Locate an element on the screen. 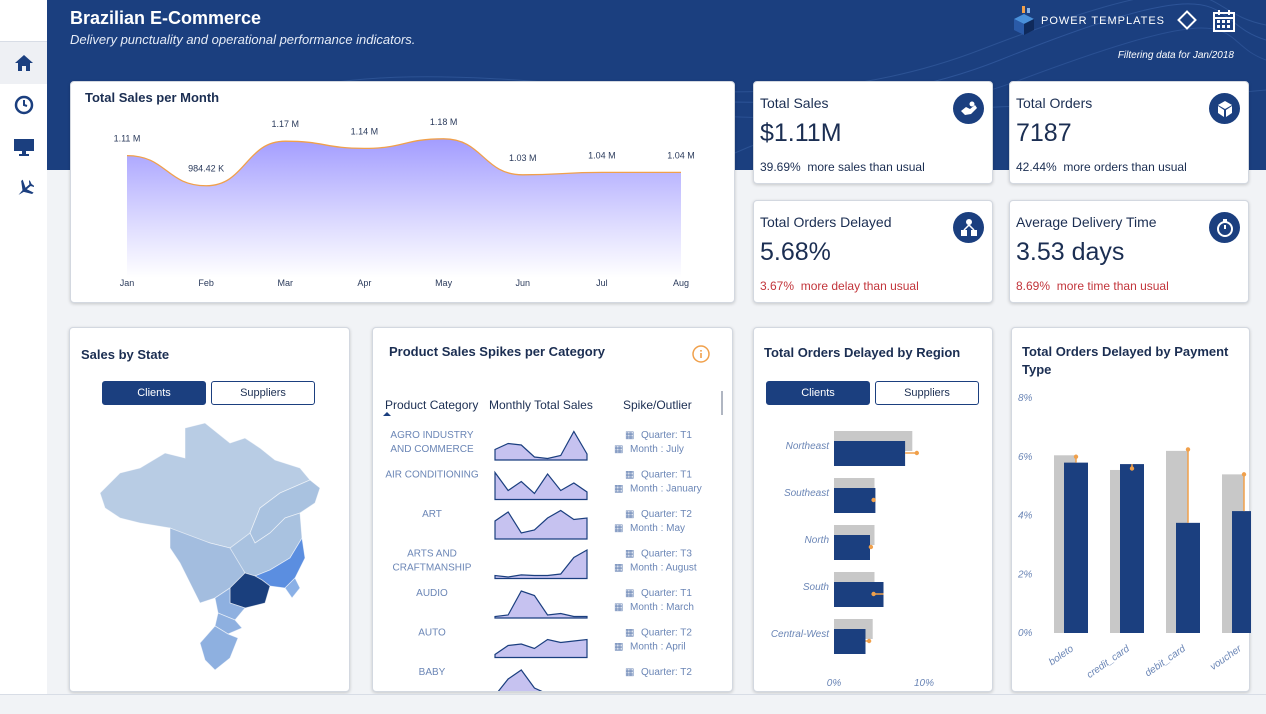 This screenshot has width=1266, height=714. sales-x-tick: Apr is located at coordinates (364, 283).